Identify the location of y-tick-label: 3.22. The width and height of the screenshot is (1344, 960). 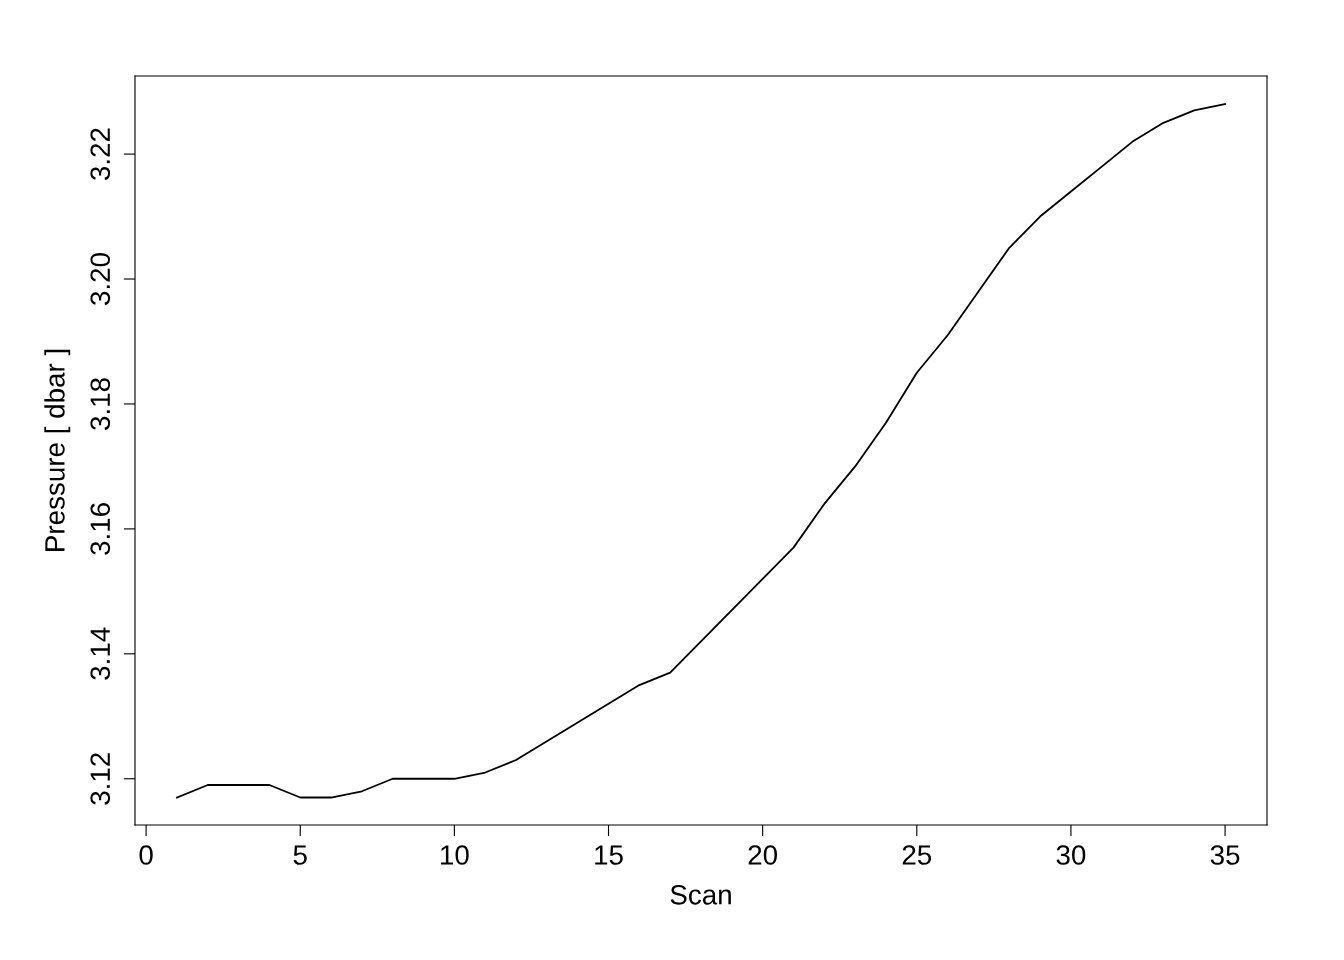
(100, 154).